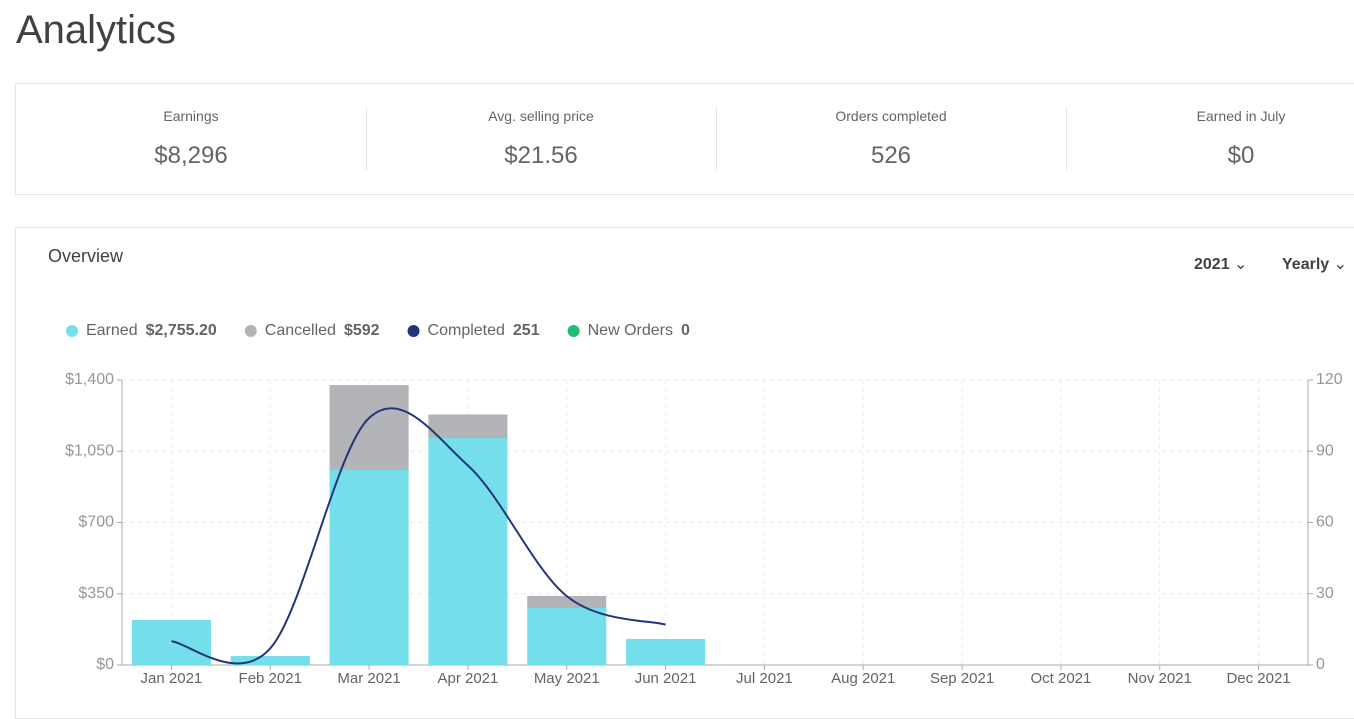 The height and width of the screenshot is (719, 1354). Describe the element at coordinates (685, 330) in the screenshot. I see `legend-total: 0` at that location.